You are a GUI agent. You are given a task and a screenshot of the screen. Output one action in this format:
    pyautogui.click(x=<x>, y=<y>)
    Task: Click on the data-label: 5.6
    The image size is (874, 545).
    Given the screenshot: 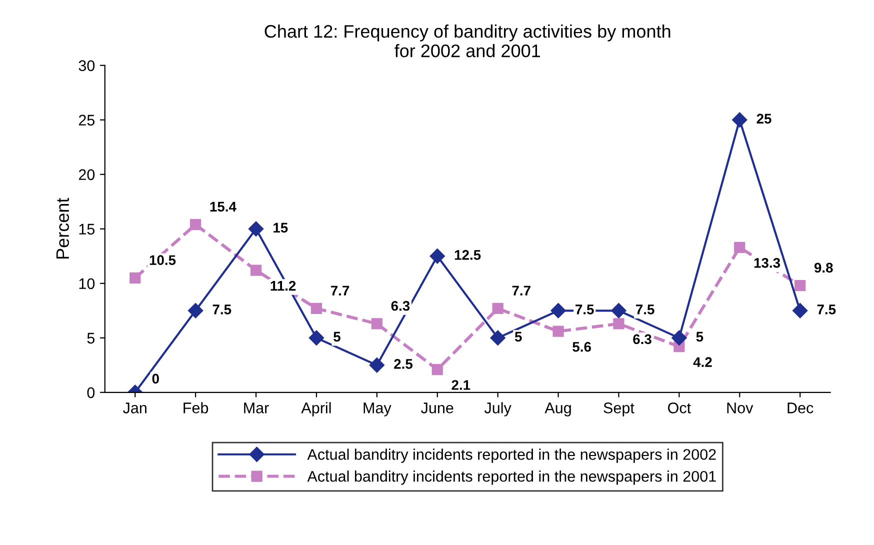 What is the action you would take?
    pyautogui.click(x=581, y=347)
    